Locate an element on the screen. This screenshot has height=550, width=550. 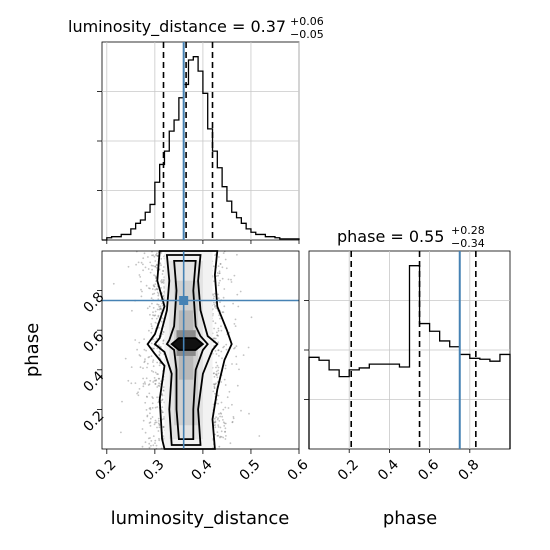
density-xtick-label: 0.3 is located at coordinates (154, 470).